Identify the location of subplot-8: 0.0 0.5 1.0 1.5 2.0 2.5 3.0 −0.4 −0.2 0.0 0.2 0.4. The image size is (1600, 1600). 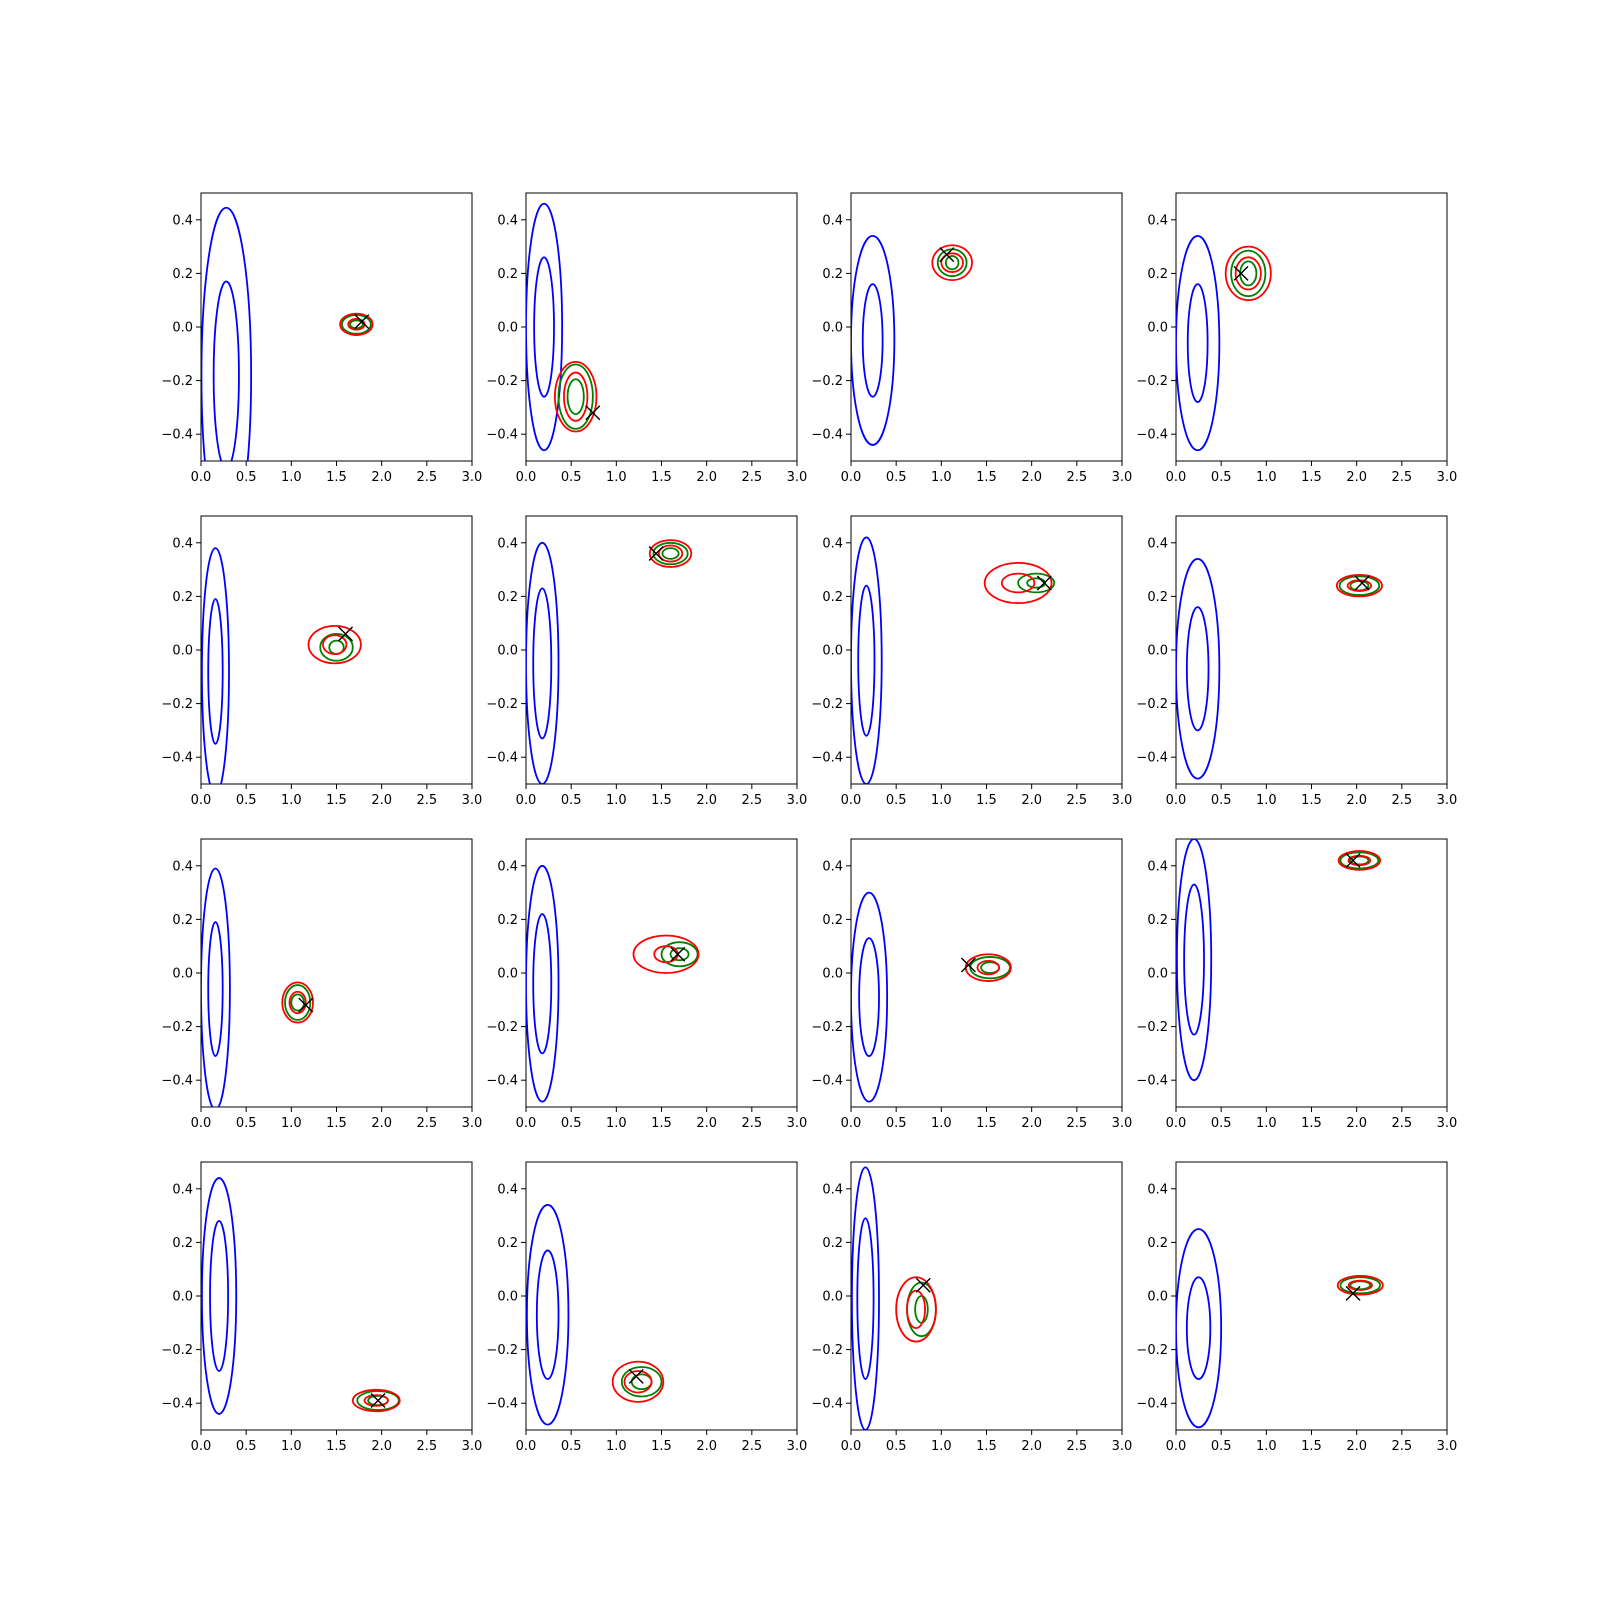
(1296, 661).